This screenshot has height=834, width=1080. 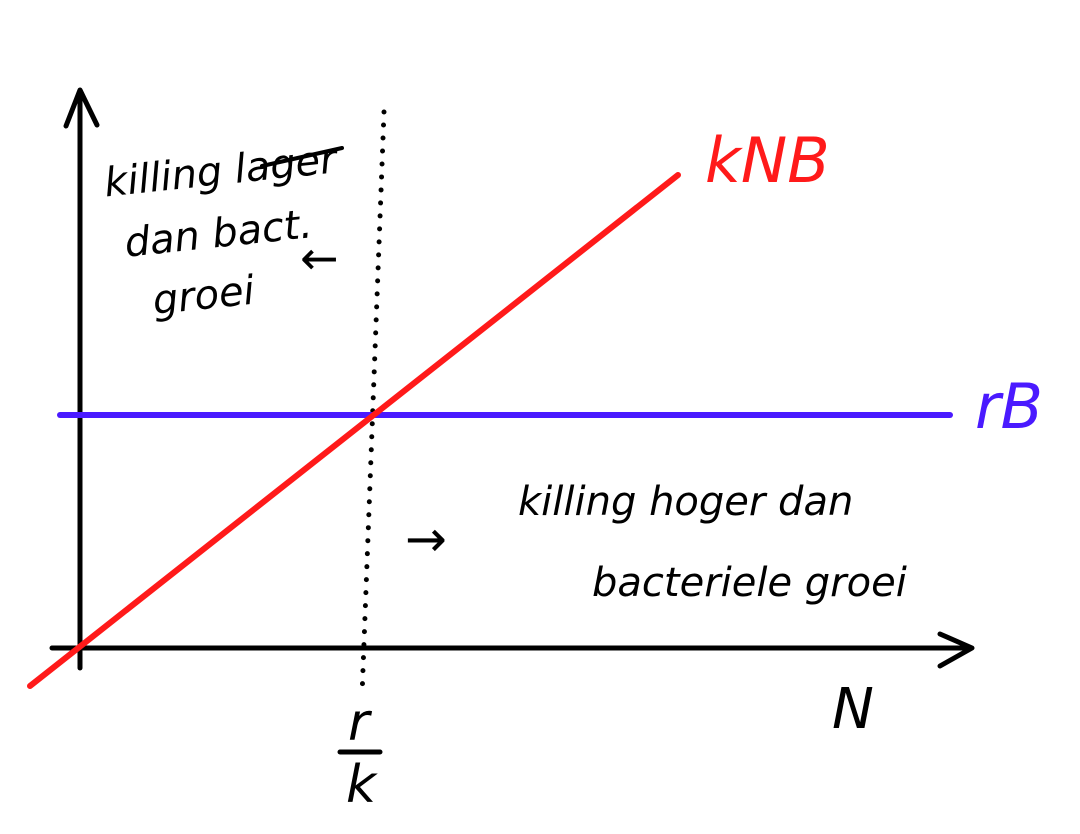 I want to click on threshold-denominator: k, so click(x=362, y=785).